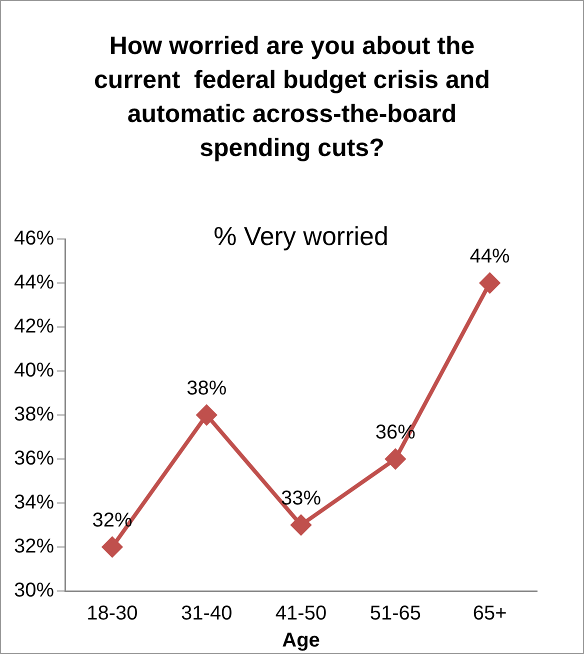 Image resolution: width=584 pixels, height=654 pixels. Describe the element at coordinates (490, 257) in the screenshot. I see `data-label: 44%` at that location.